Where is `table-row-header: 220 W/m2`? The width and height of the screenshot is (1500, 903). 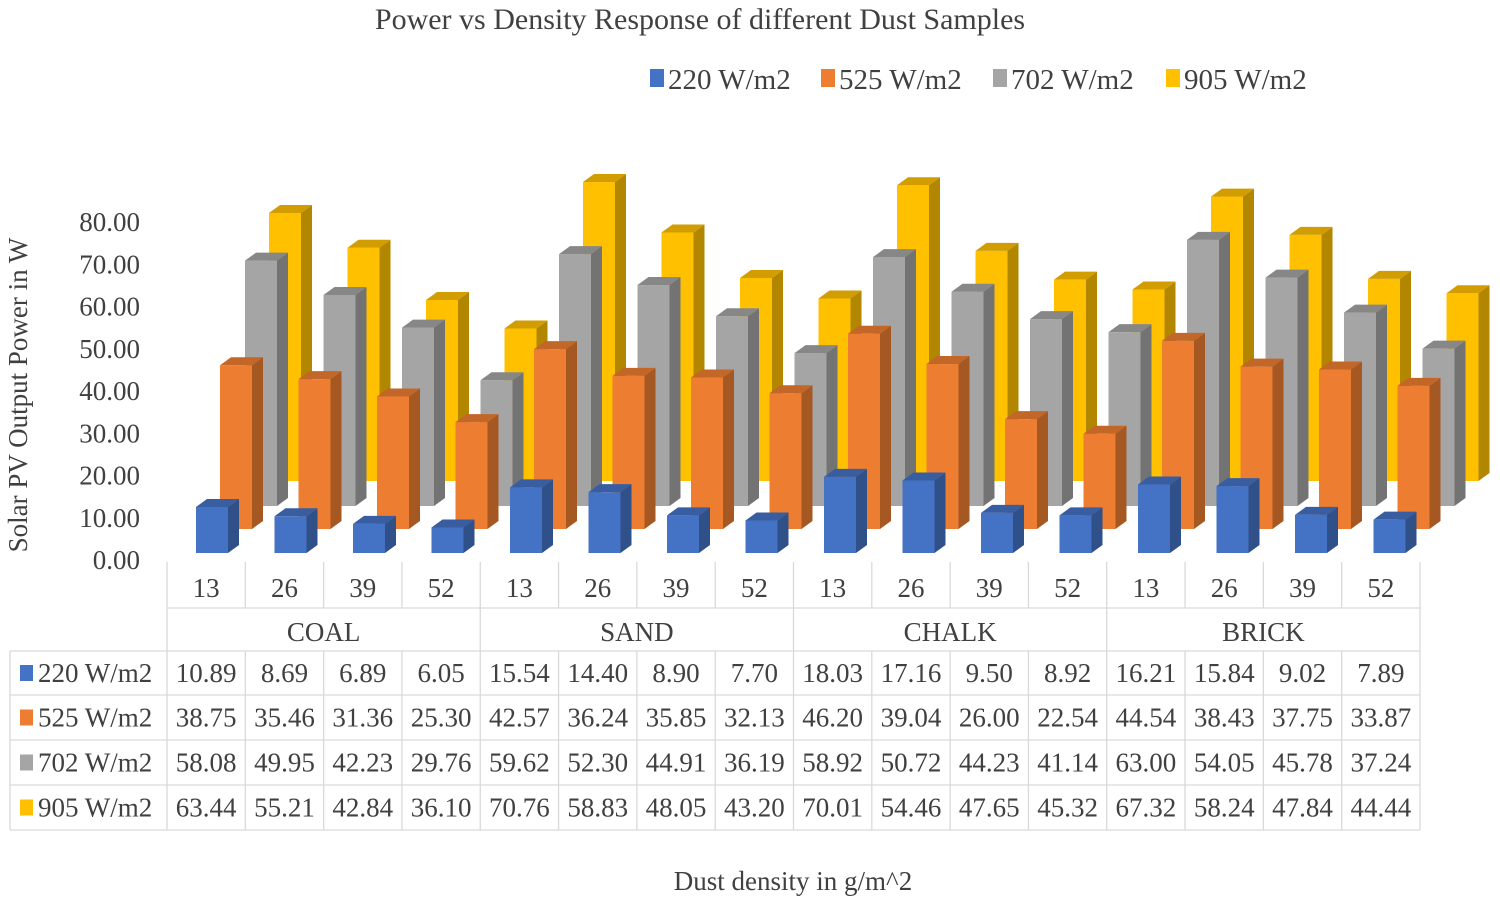
table-row-header: 220 W/m2 is located at coordinates (95, 673).